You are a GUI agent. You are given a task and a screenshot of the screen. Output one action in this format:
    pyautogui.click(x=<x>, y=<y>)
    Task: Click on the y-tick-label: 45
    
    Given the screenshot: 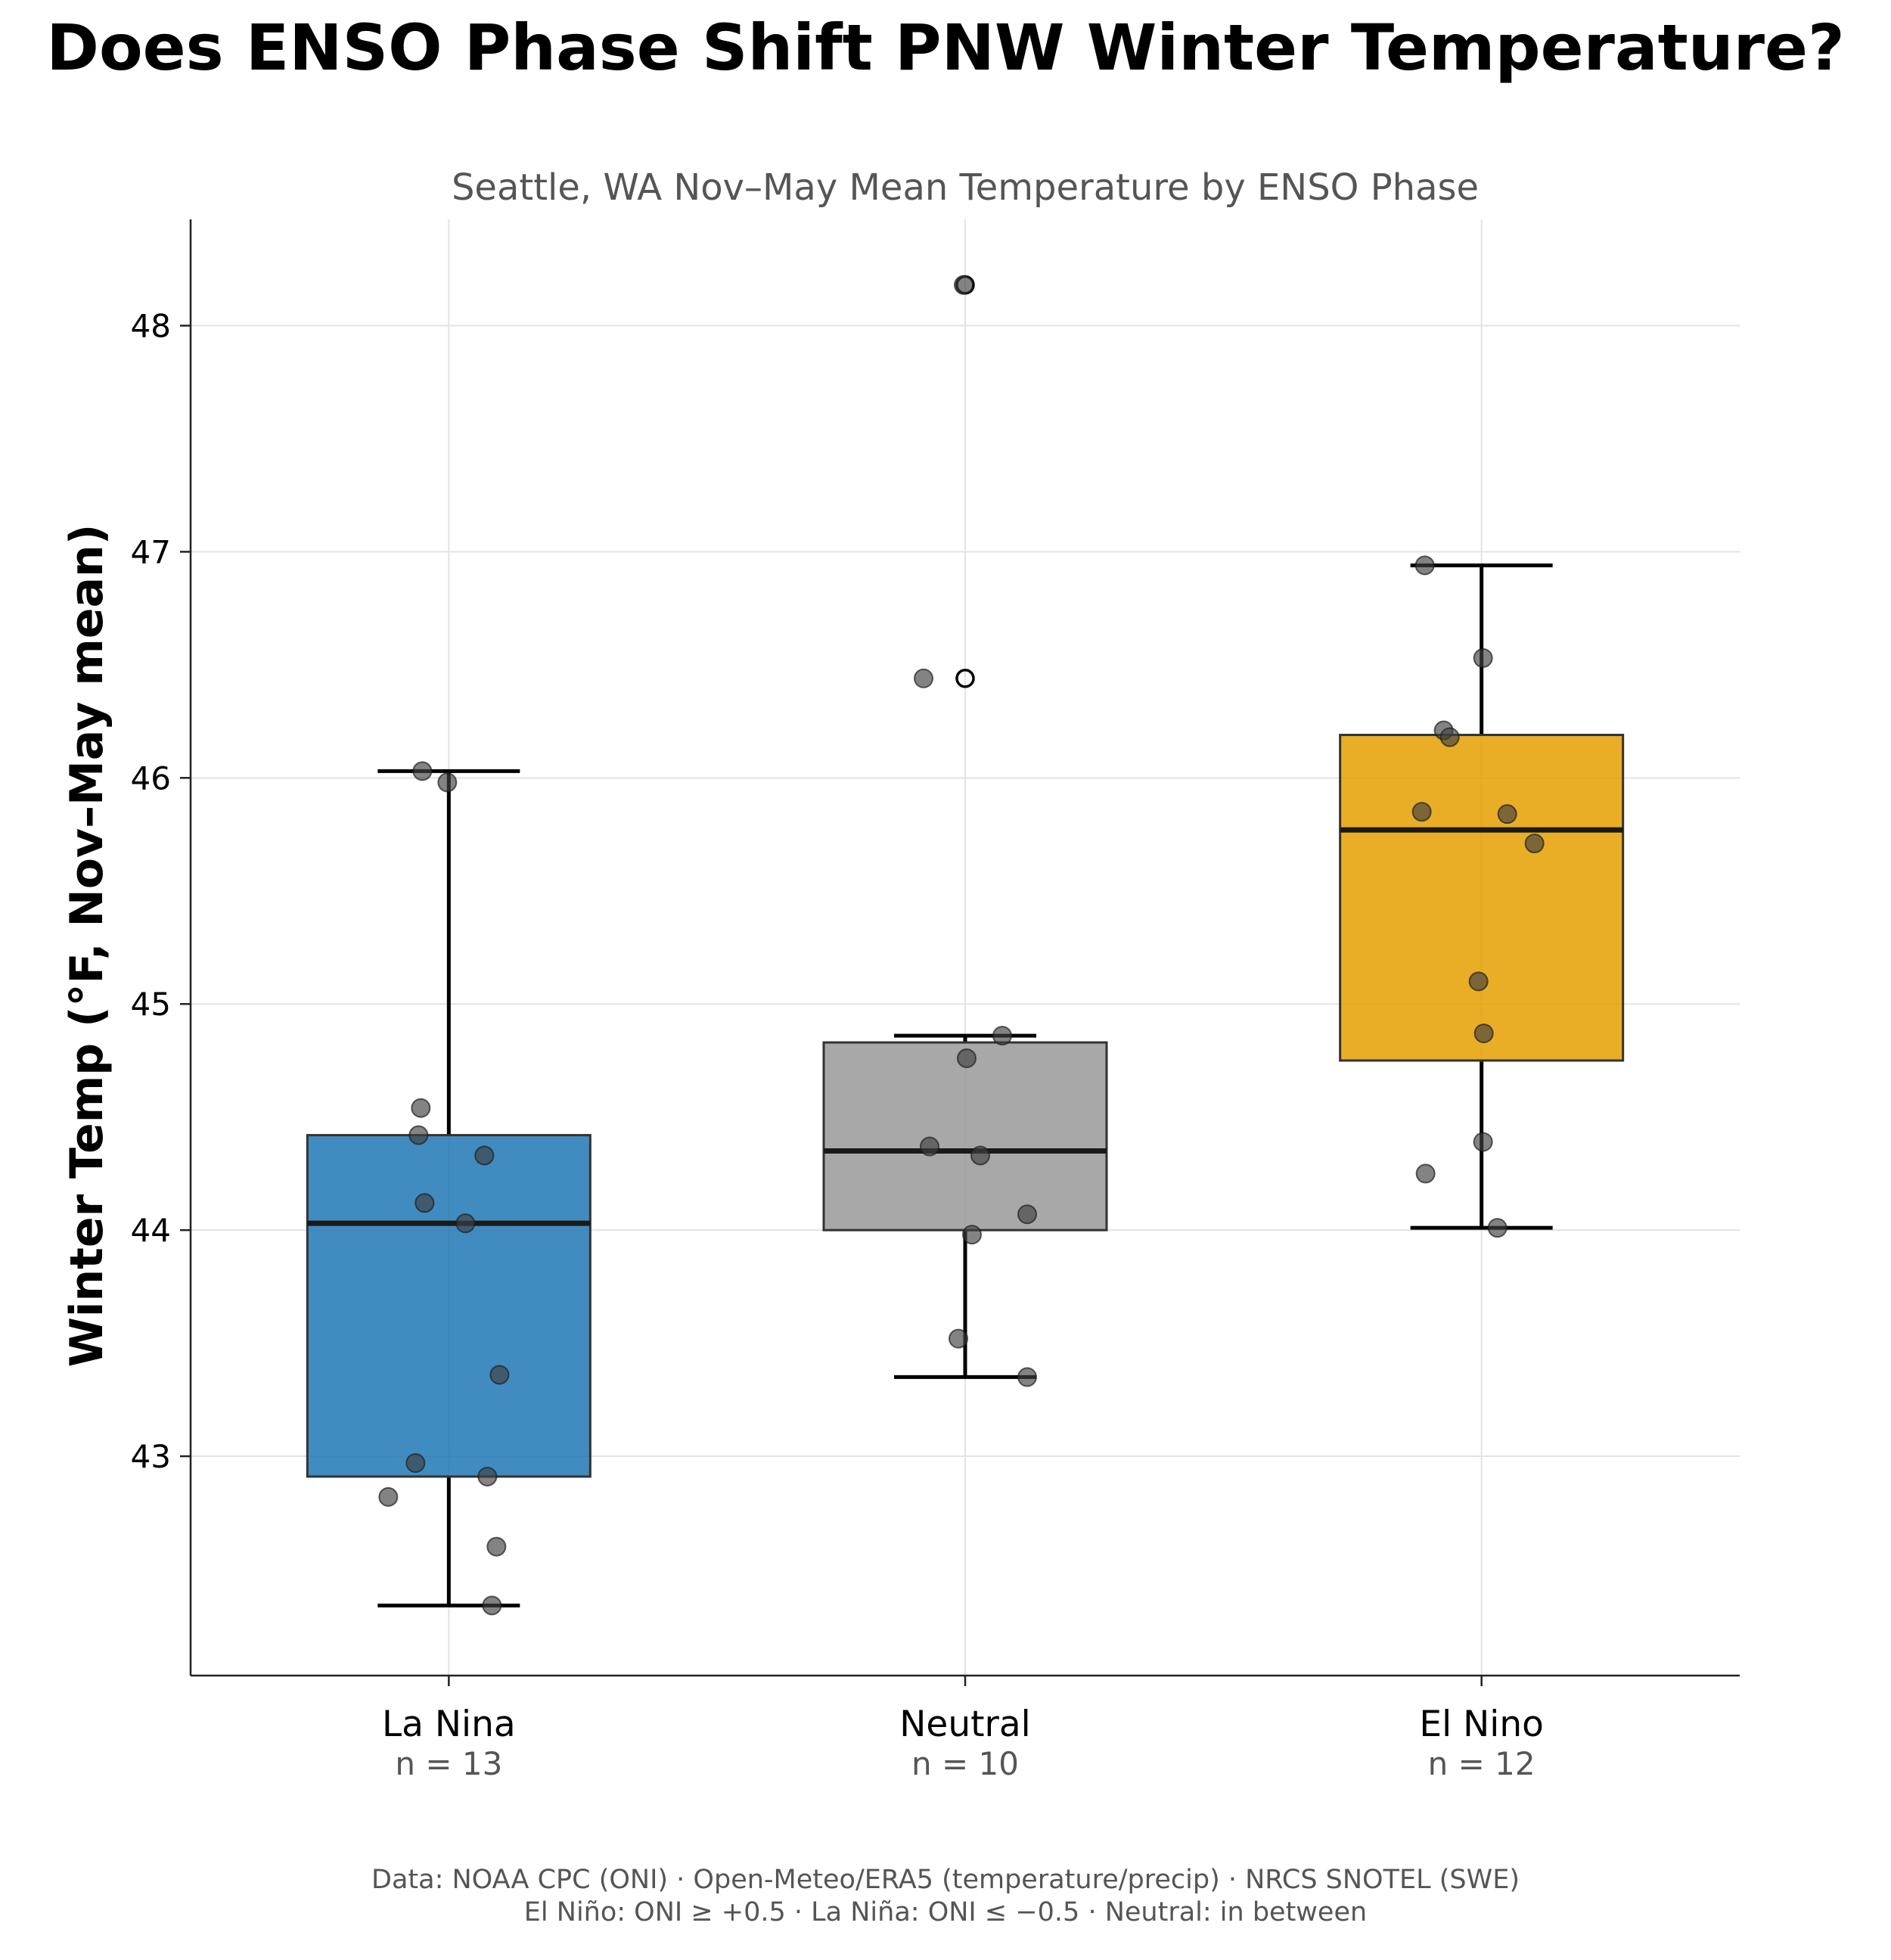 What is the action you would take?
    pyautogui.click(x=151, y=1004)
    